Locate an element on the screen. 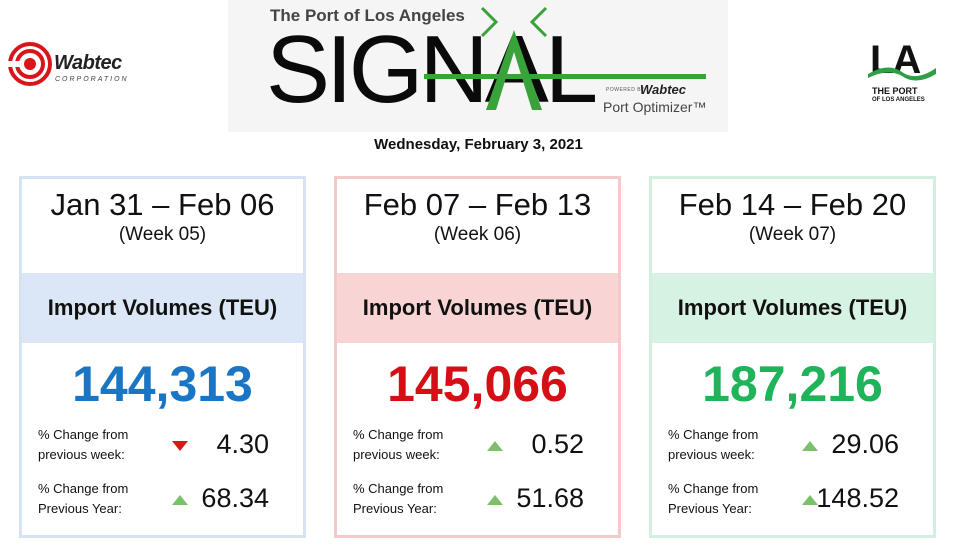 Image resolution: width=957 pixels, height=559 pixels. card-import-volume: 145,066 is located at coordinates (477, 384).